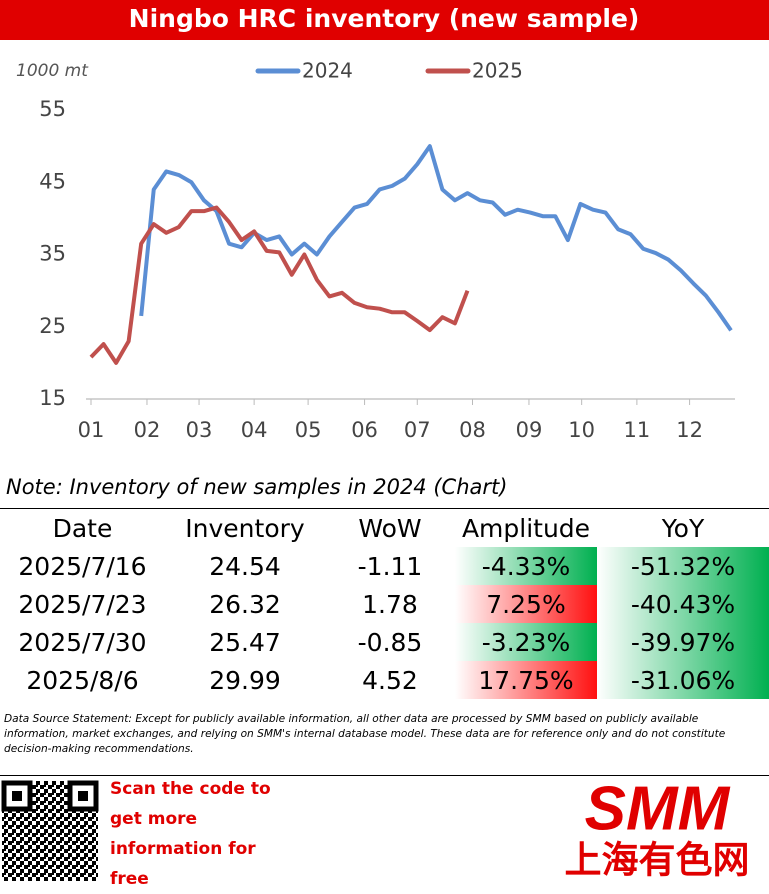 Image resolution: width=769 pixels, height=894 pixels. I want to click on x-tick-label: 09, so click(529, 430).